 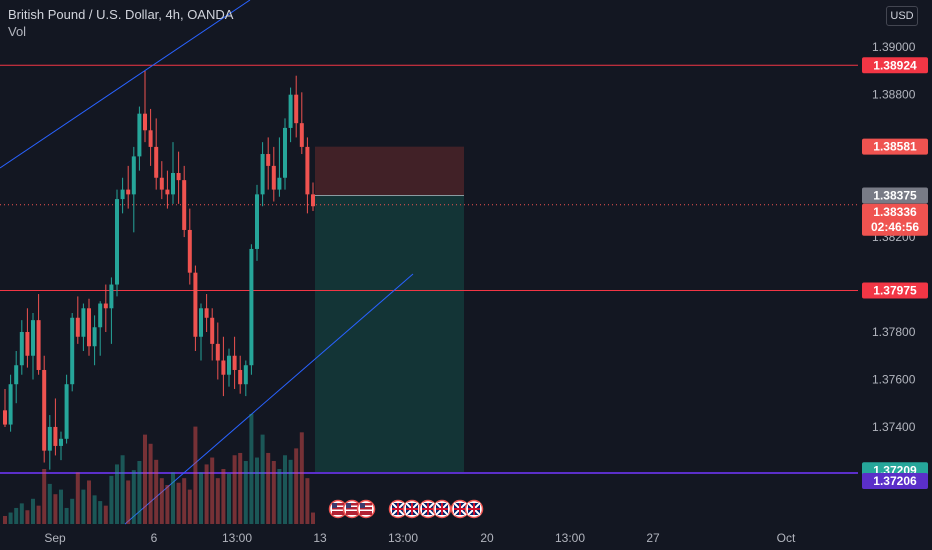 I want to click on lower-trend-line, so click(x=269, y=399).